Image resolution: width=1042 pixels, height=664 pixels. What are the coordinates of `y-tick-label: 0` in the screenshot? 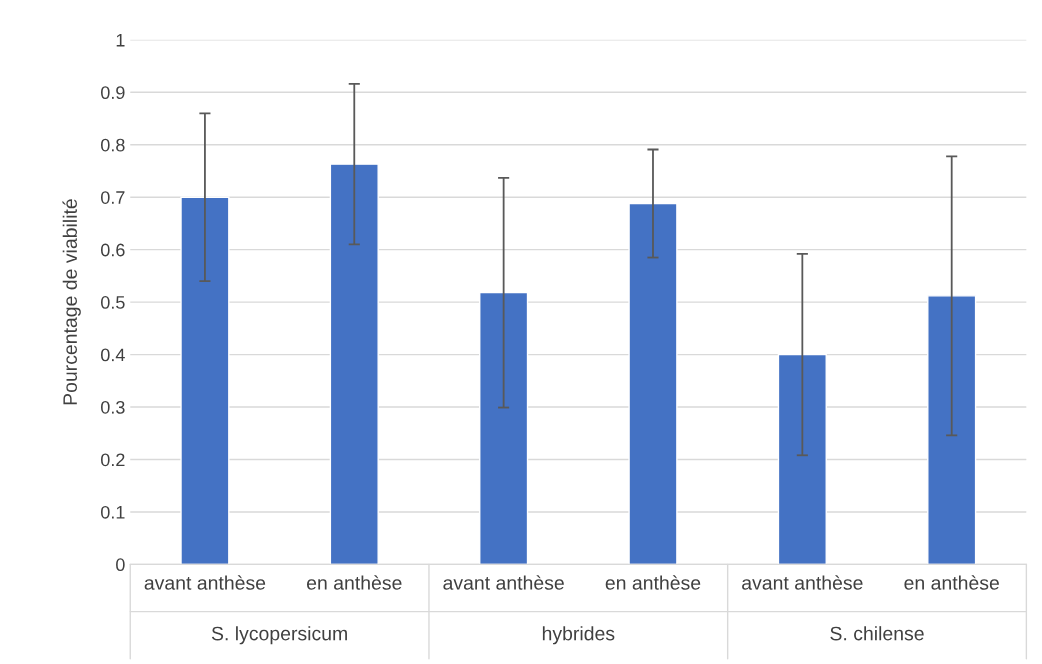 It's located at (120, 565).